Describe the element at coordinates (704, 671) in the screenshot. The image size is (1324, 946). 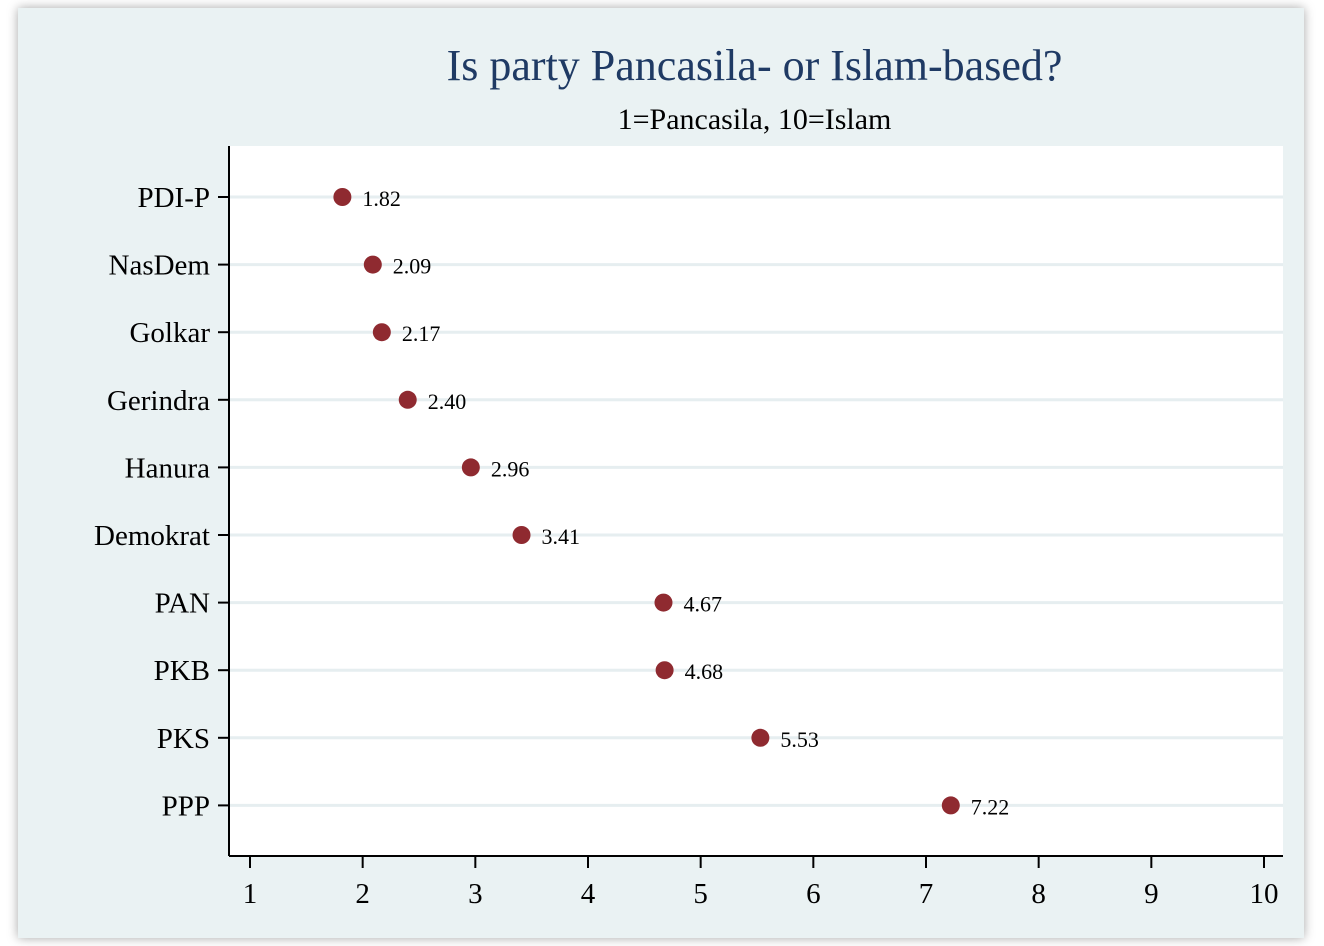
I see `data-label-pkb: 4.68` at that location.